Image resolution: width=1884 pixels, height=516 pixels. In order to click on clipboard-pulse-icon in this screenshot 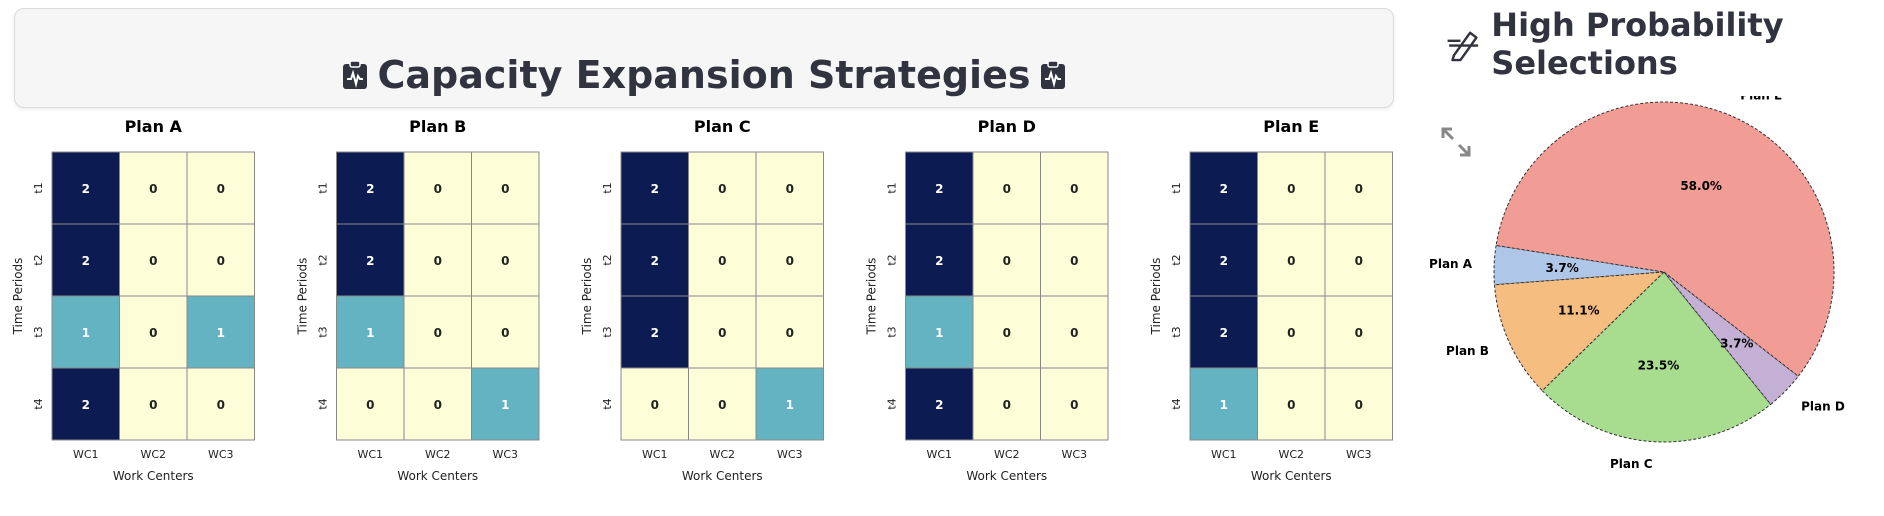, I will do `click(354, 74)`.